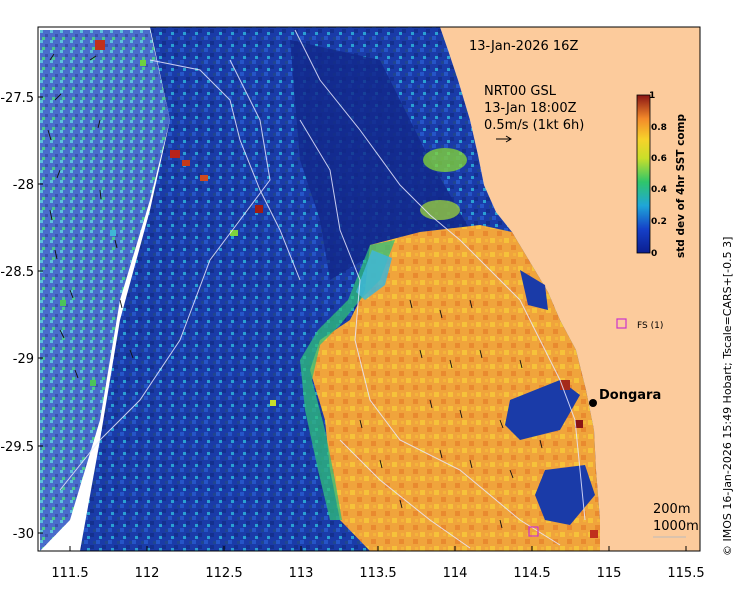 This screenshot has height=596, width=740. I want to click on station-label: FS (1), so click(650, 326).